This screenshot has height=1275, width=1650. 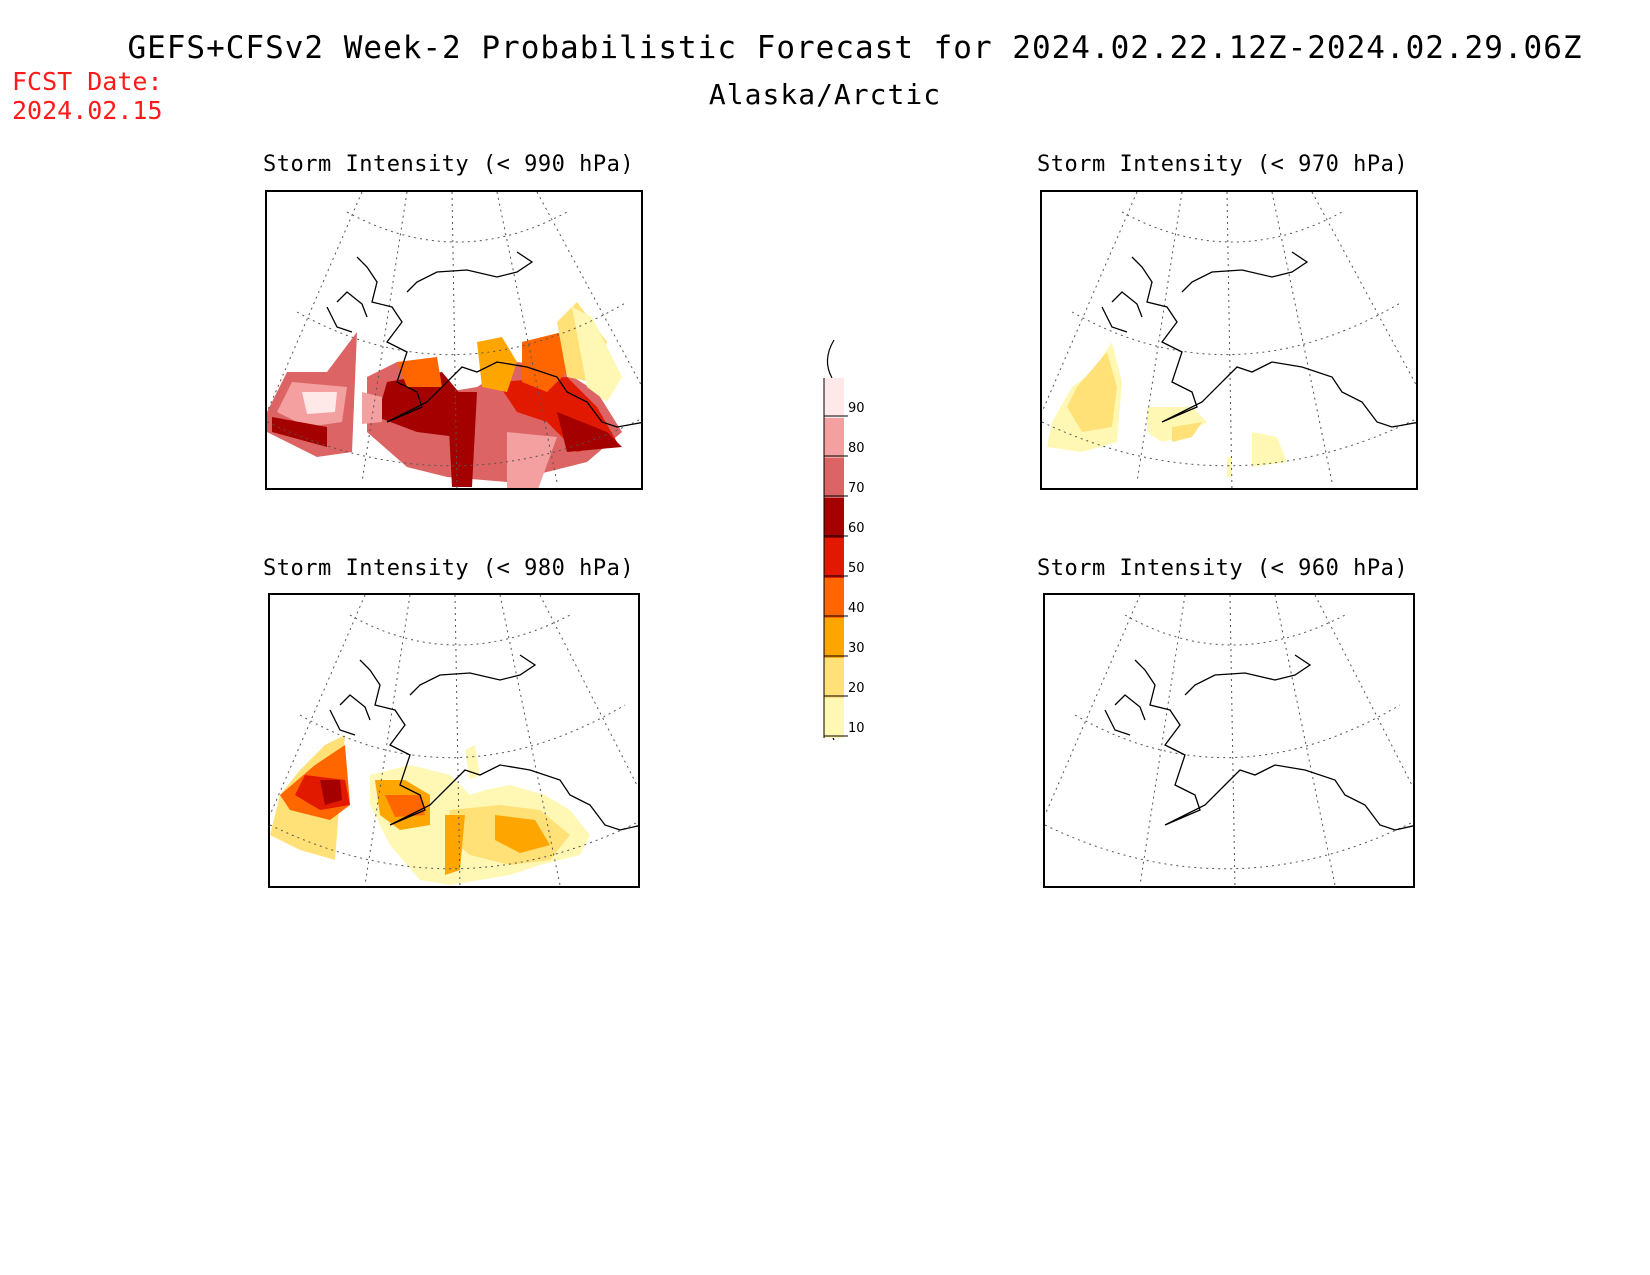 What do you see at coordinates (830, 359) in the screenshot?
I see `colorbar-top-arrow` at bounding box center [830, 359].